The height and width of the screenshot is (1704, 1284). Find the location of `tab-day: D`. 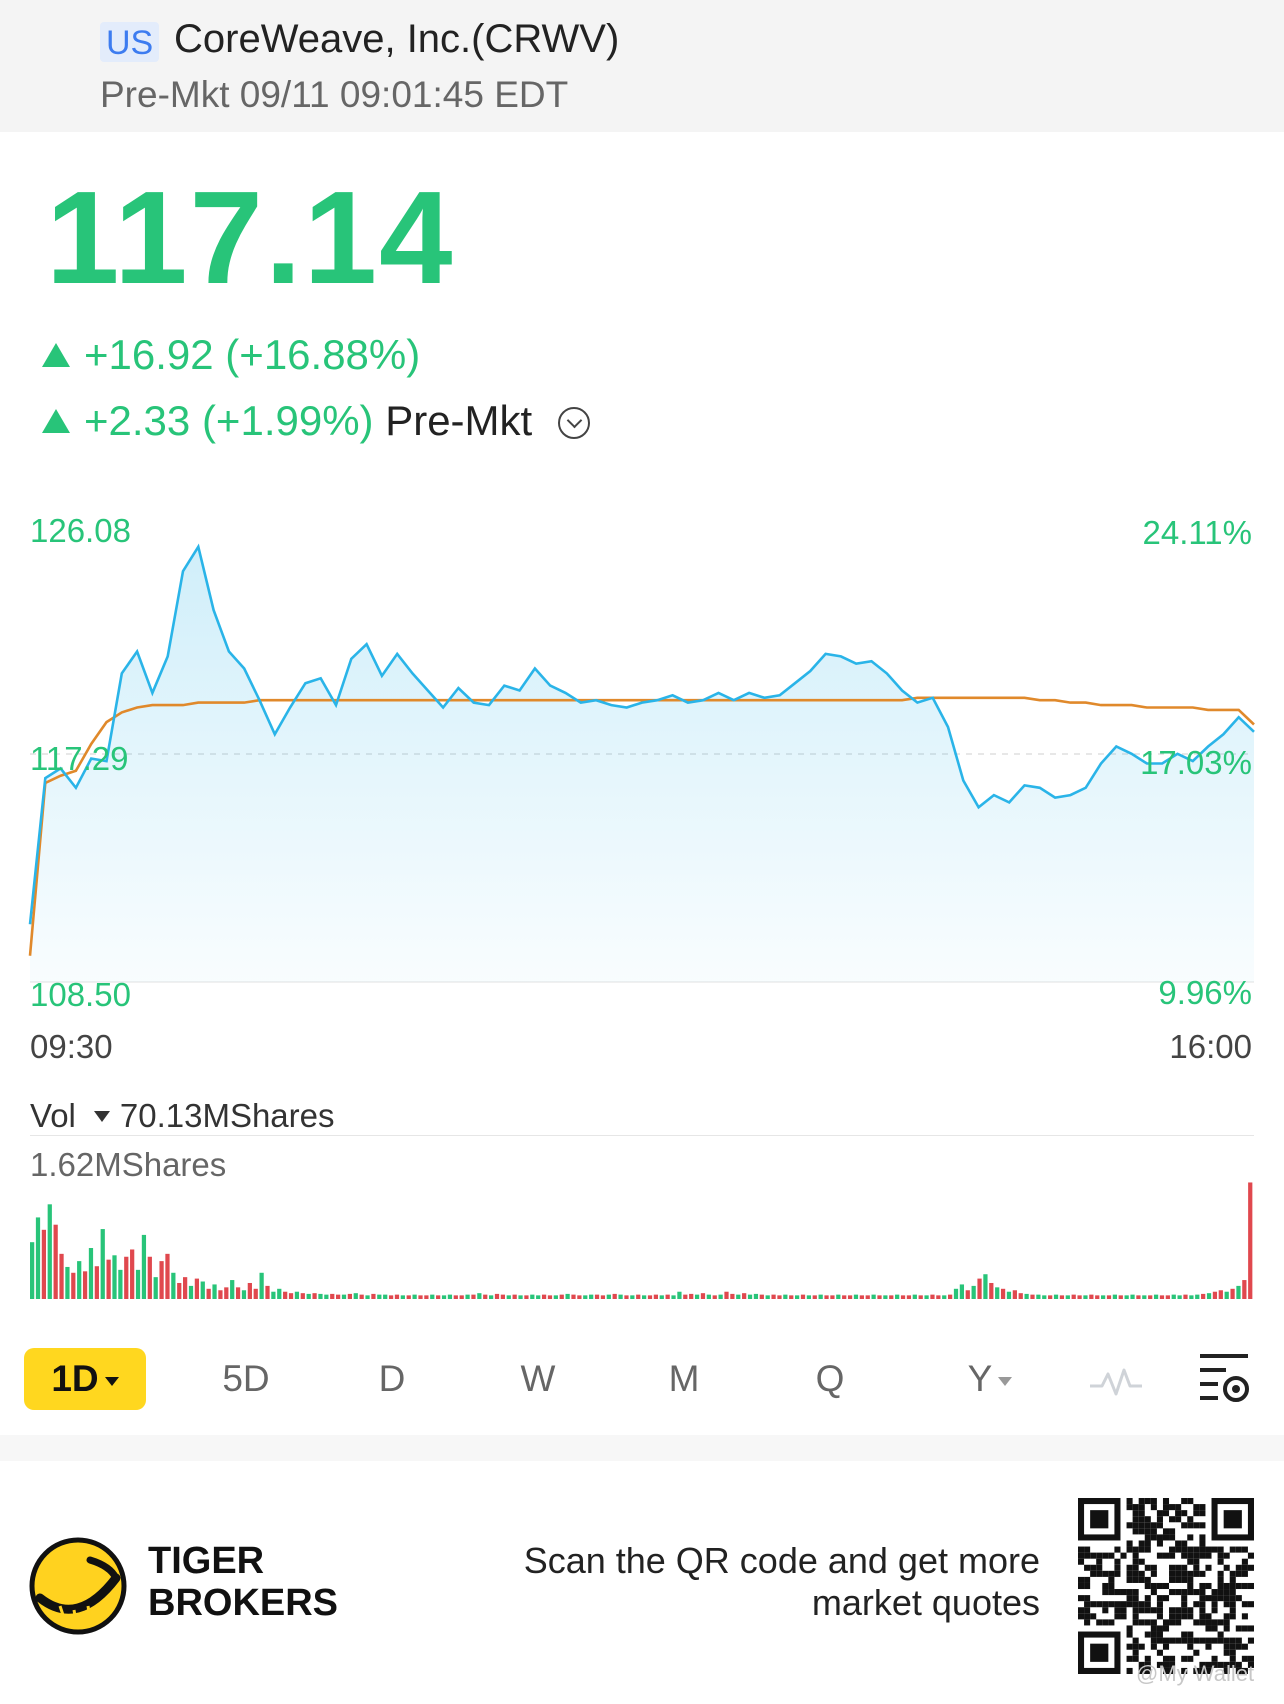

tab-day: D is located at coordinates (392, 1378).